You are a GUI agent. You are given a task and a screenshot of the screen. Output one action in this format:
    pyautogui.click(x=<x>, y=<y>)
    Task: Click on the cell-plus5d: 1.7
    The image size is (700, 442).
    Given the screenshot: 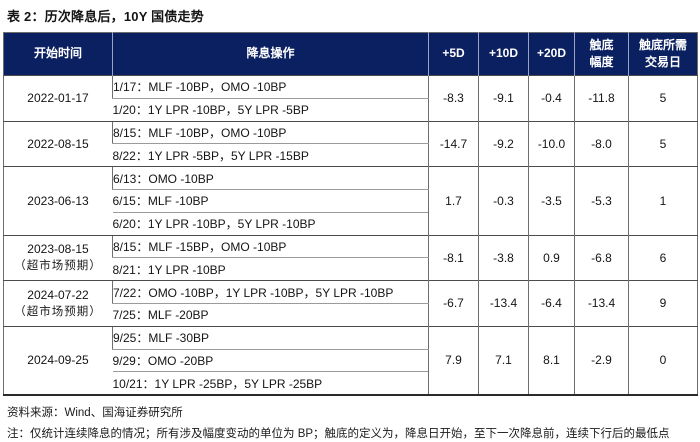 What is the action you would take?
    pyautogui.click(x=453, y=201)
    